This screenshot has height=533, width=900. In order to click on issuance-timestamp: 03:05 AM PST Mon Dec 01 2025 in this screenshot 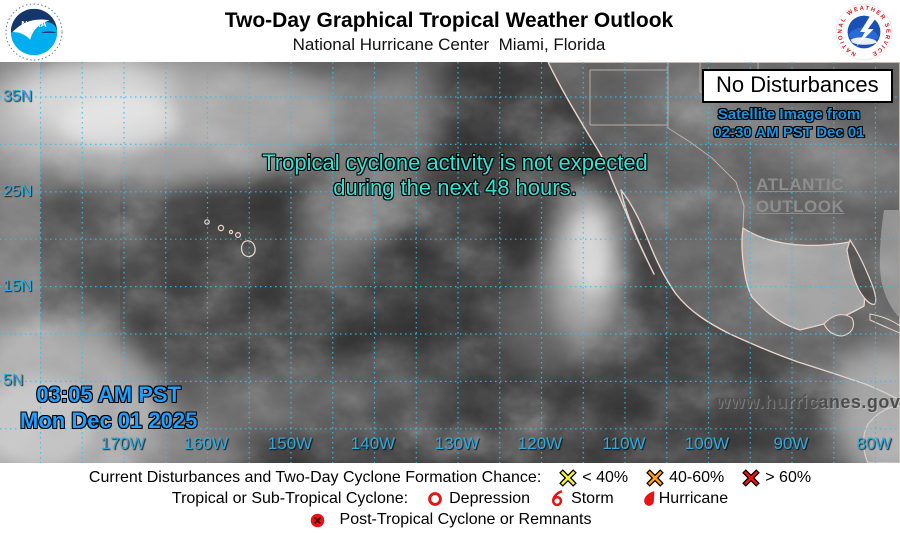, I will do `click(108, 408)`.